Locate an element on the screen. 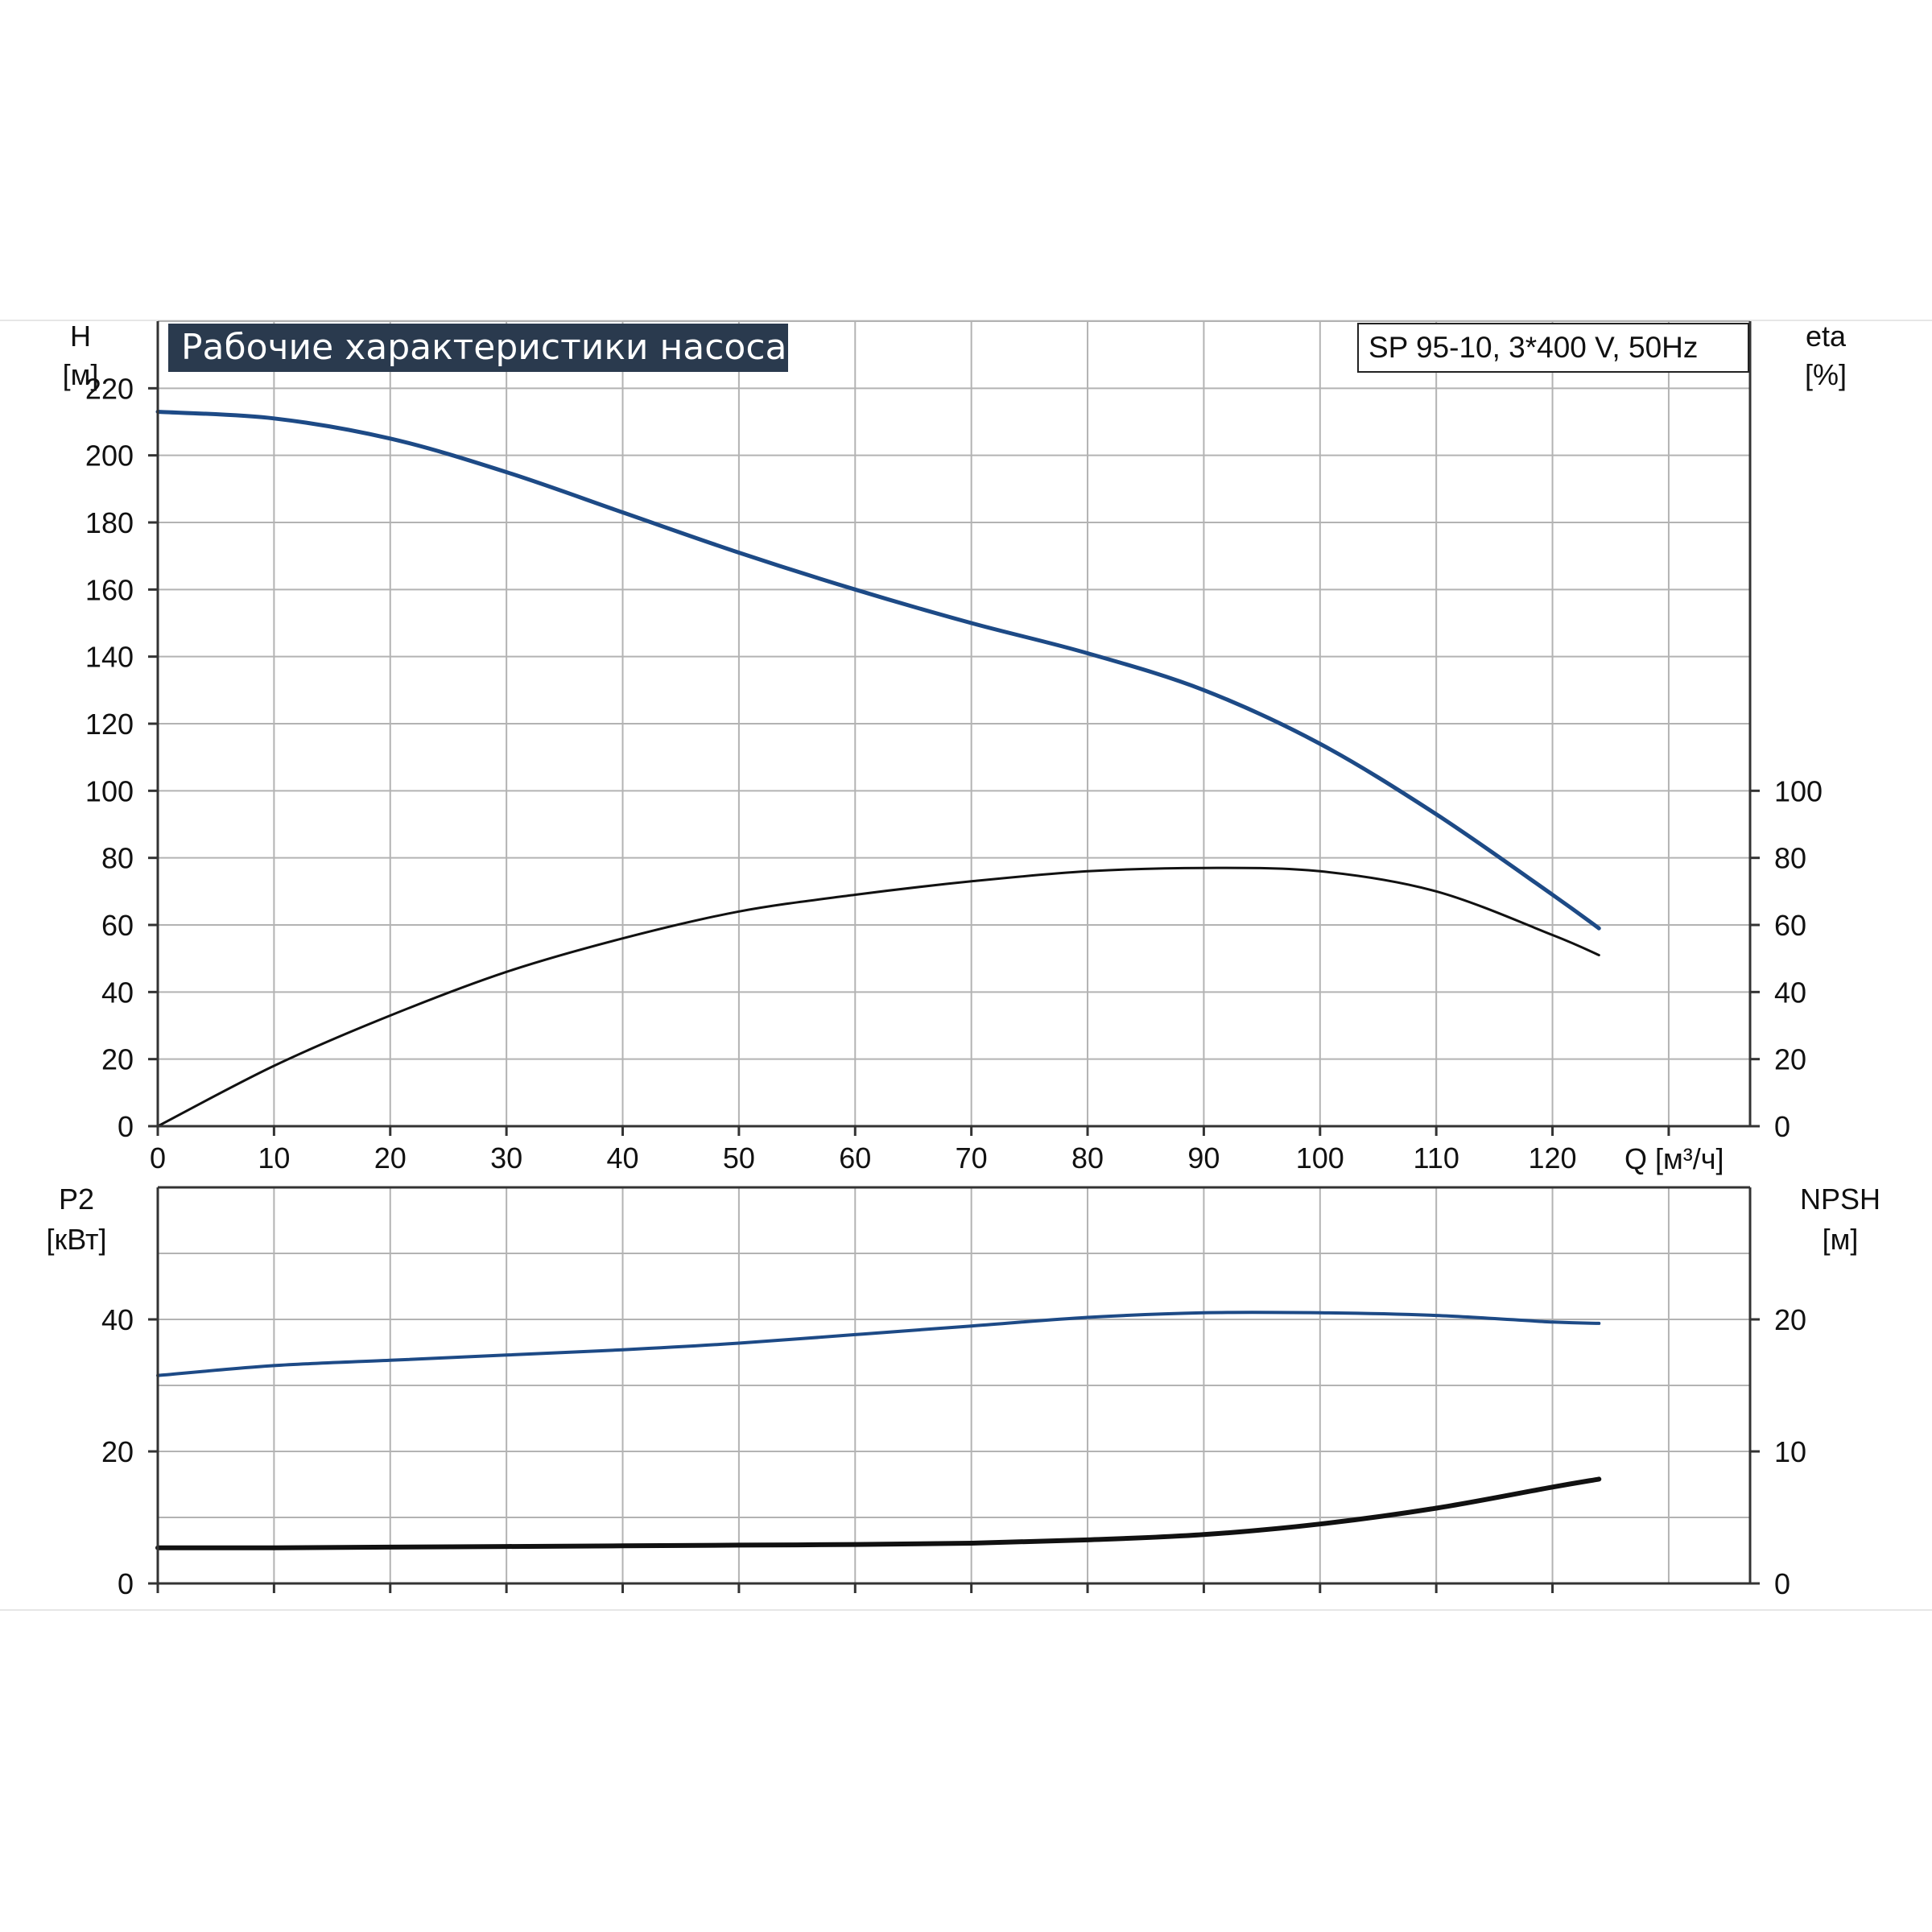 Image resolution: width=1932 pixels, height=1932 pixels. bottom-left-axis-title: P2 is located at coordinates (76, 1199).